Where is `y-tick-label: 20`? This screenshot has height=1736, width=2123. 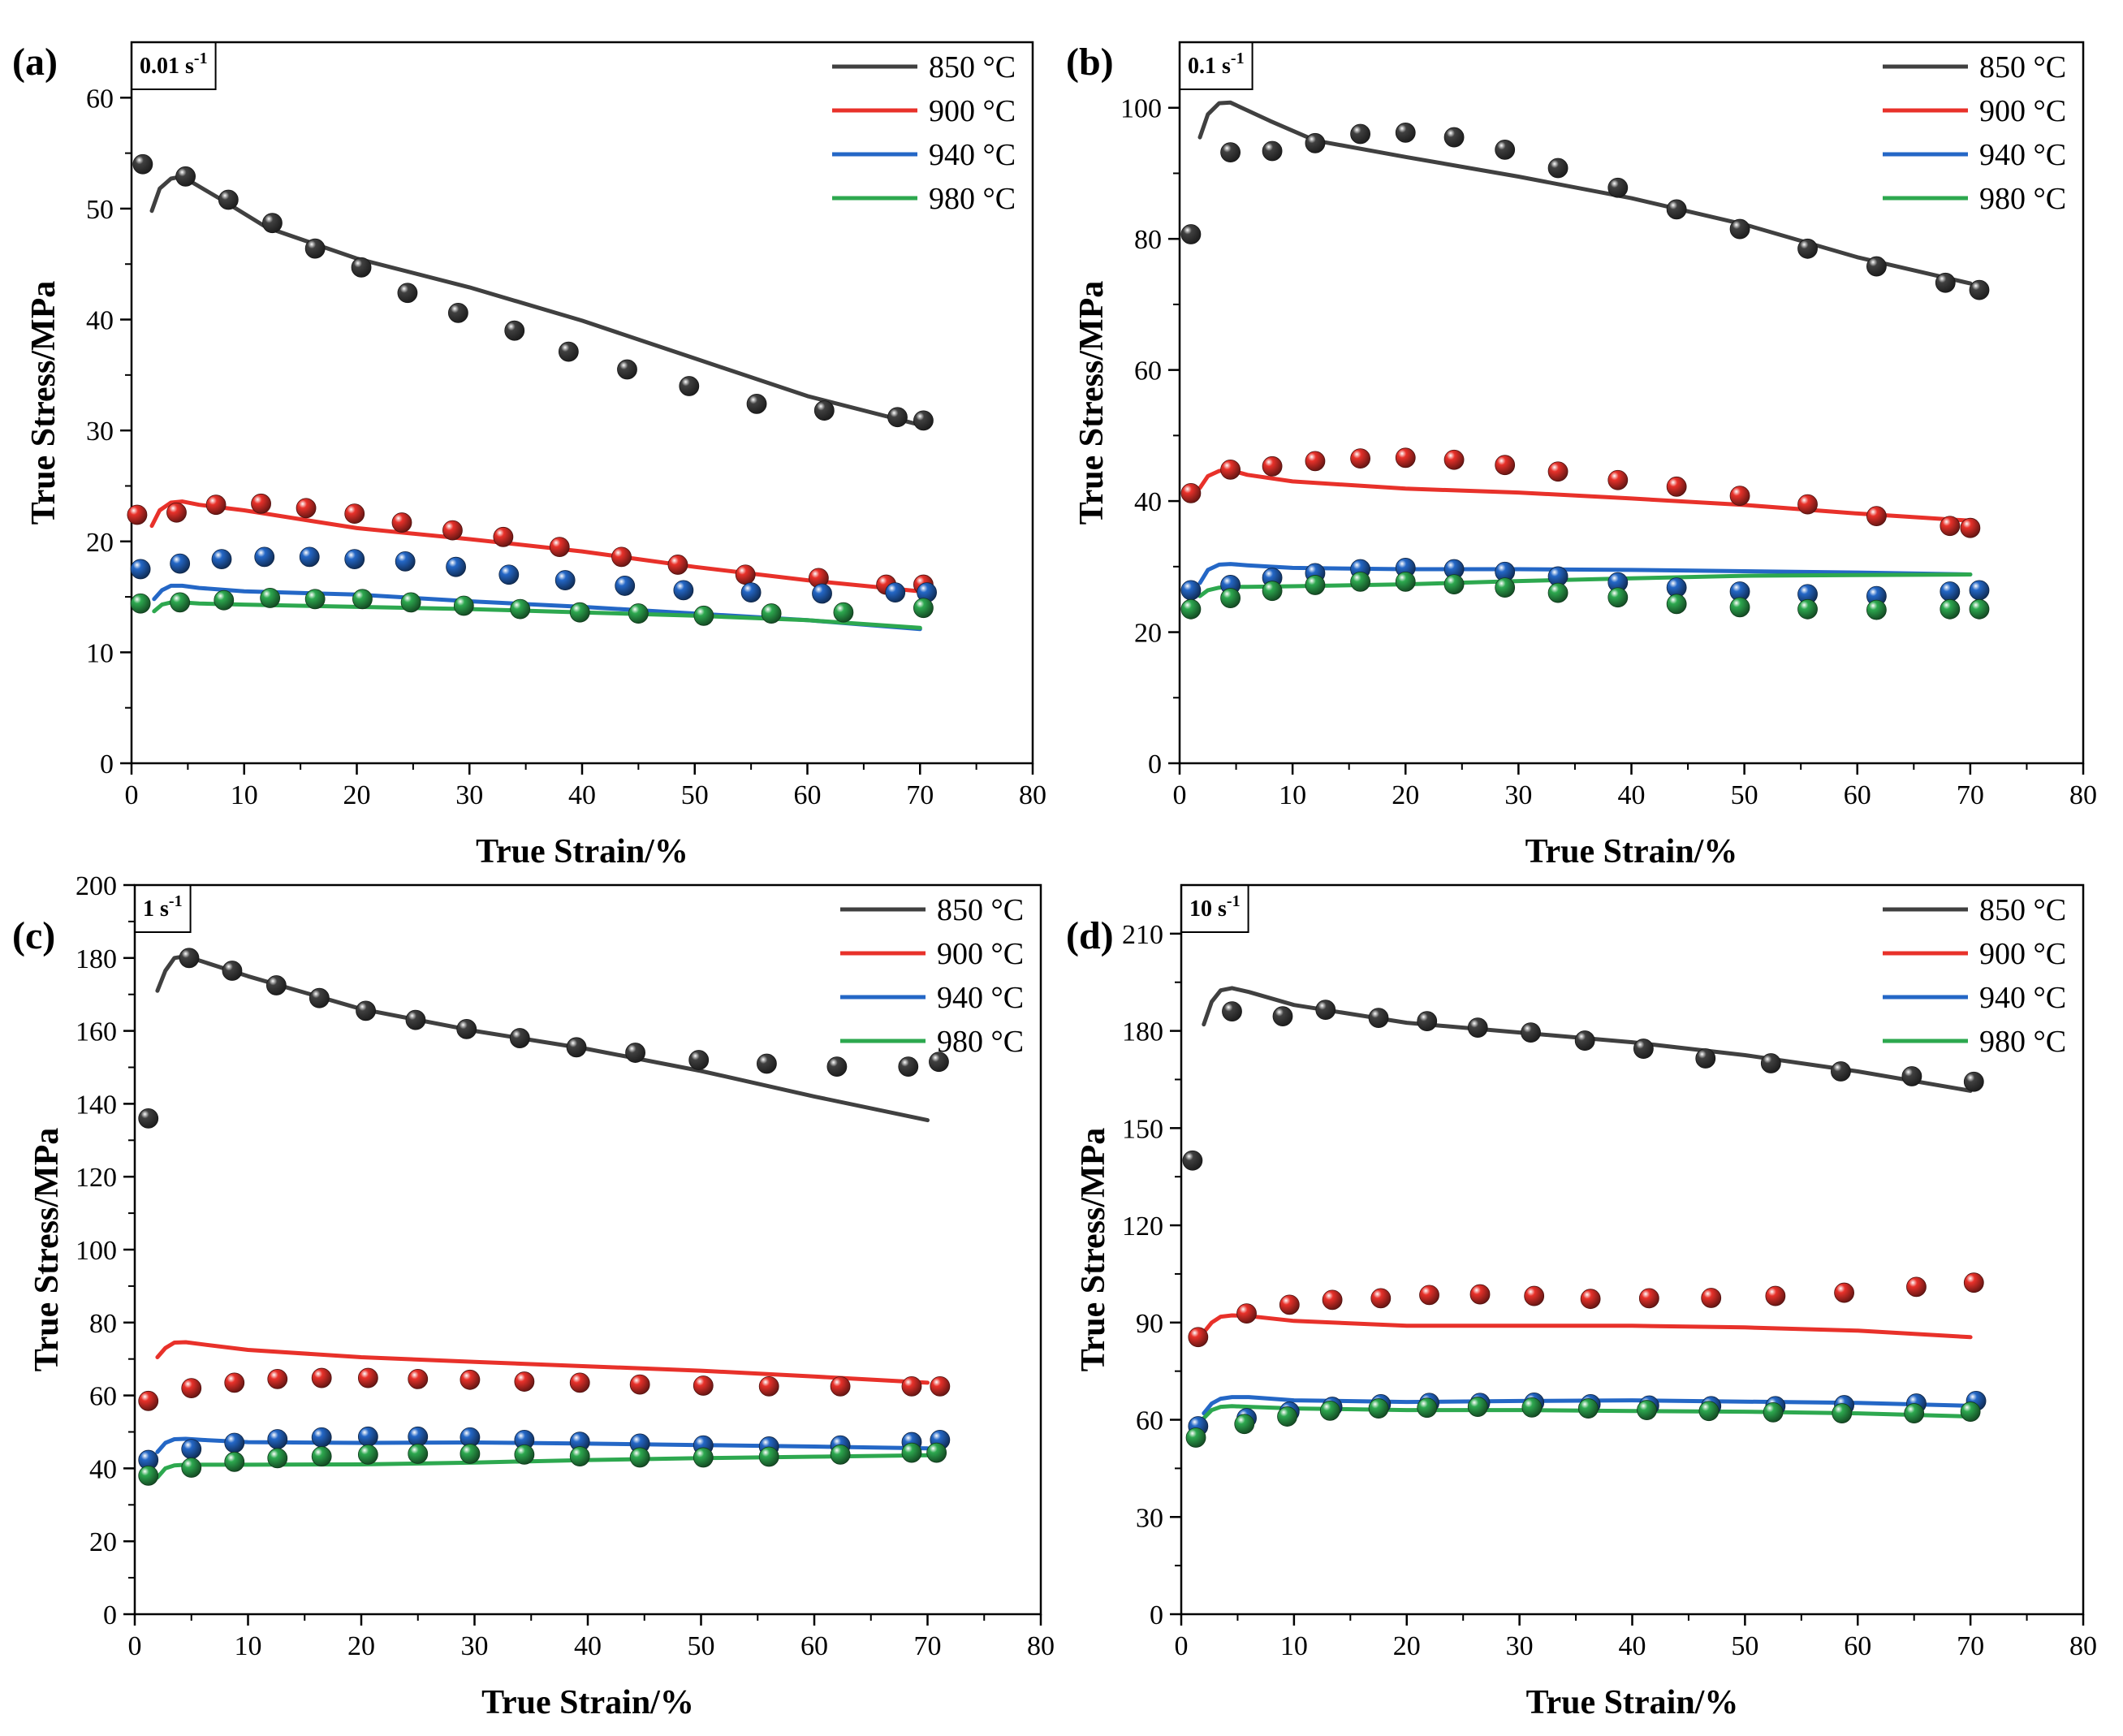 y-tick-label: 20 is located at coordinates (1148, 634).